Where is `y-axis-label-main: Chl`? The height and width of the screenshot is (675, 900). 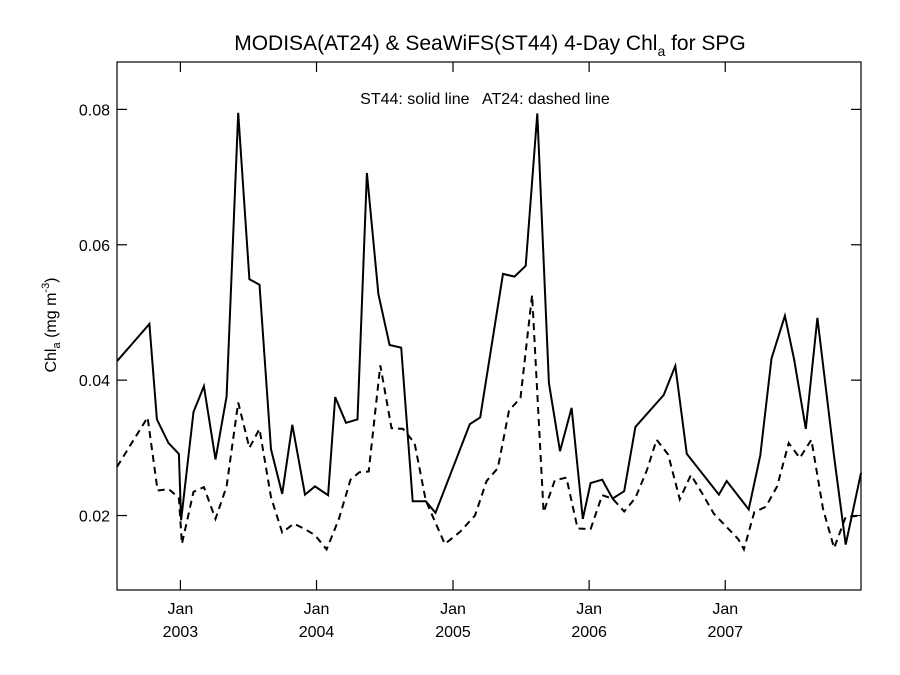
y-axis-label-main: Chl is located at coordinates (51, 361).